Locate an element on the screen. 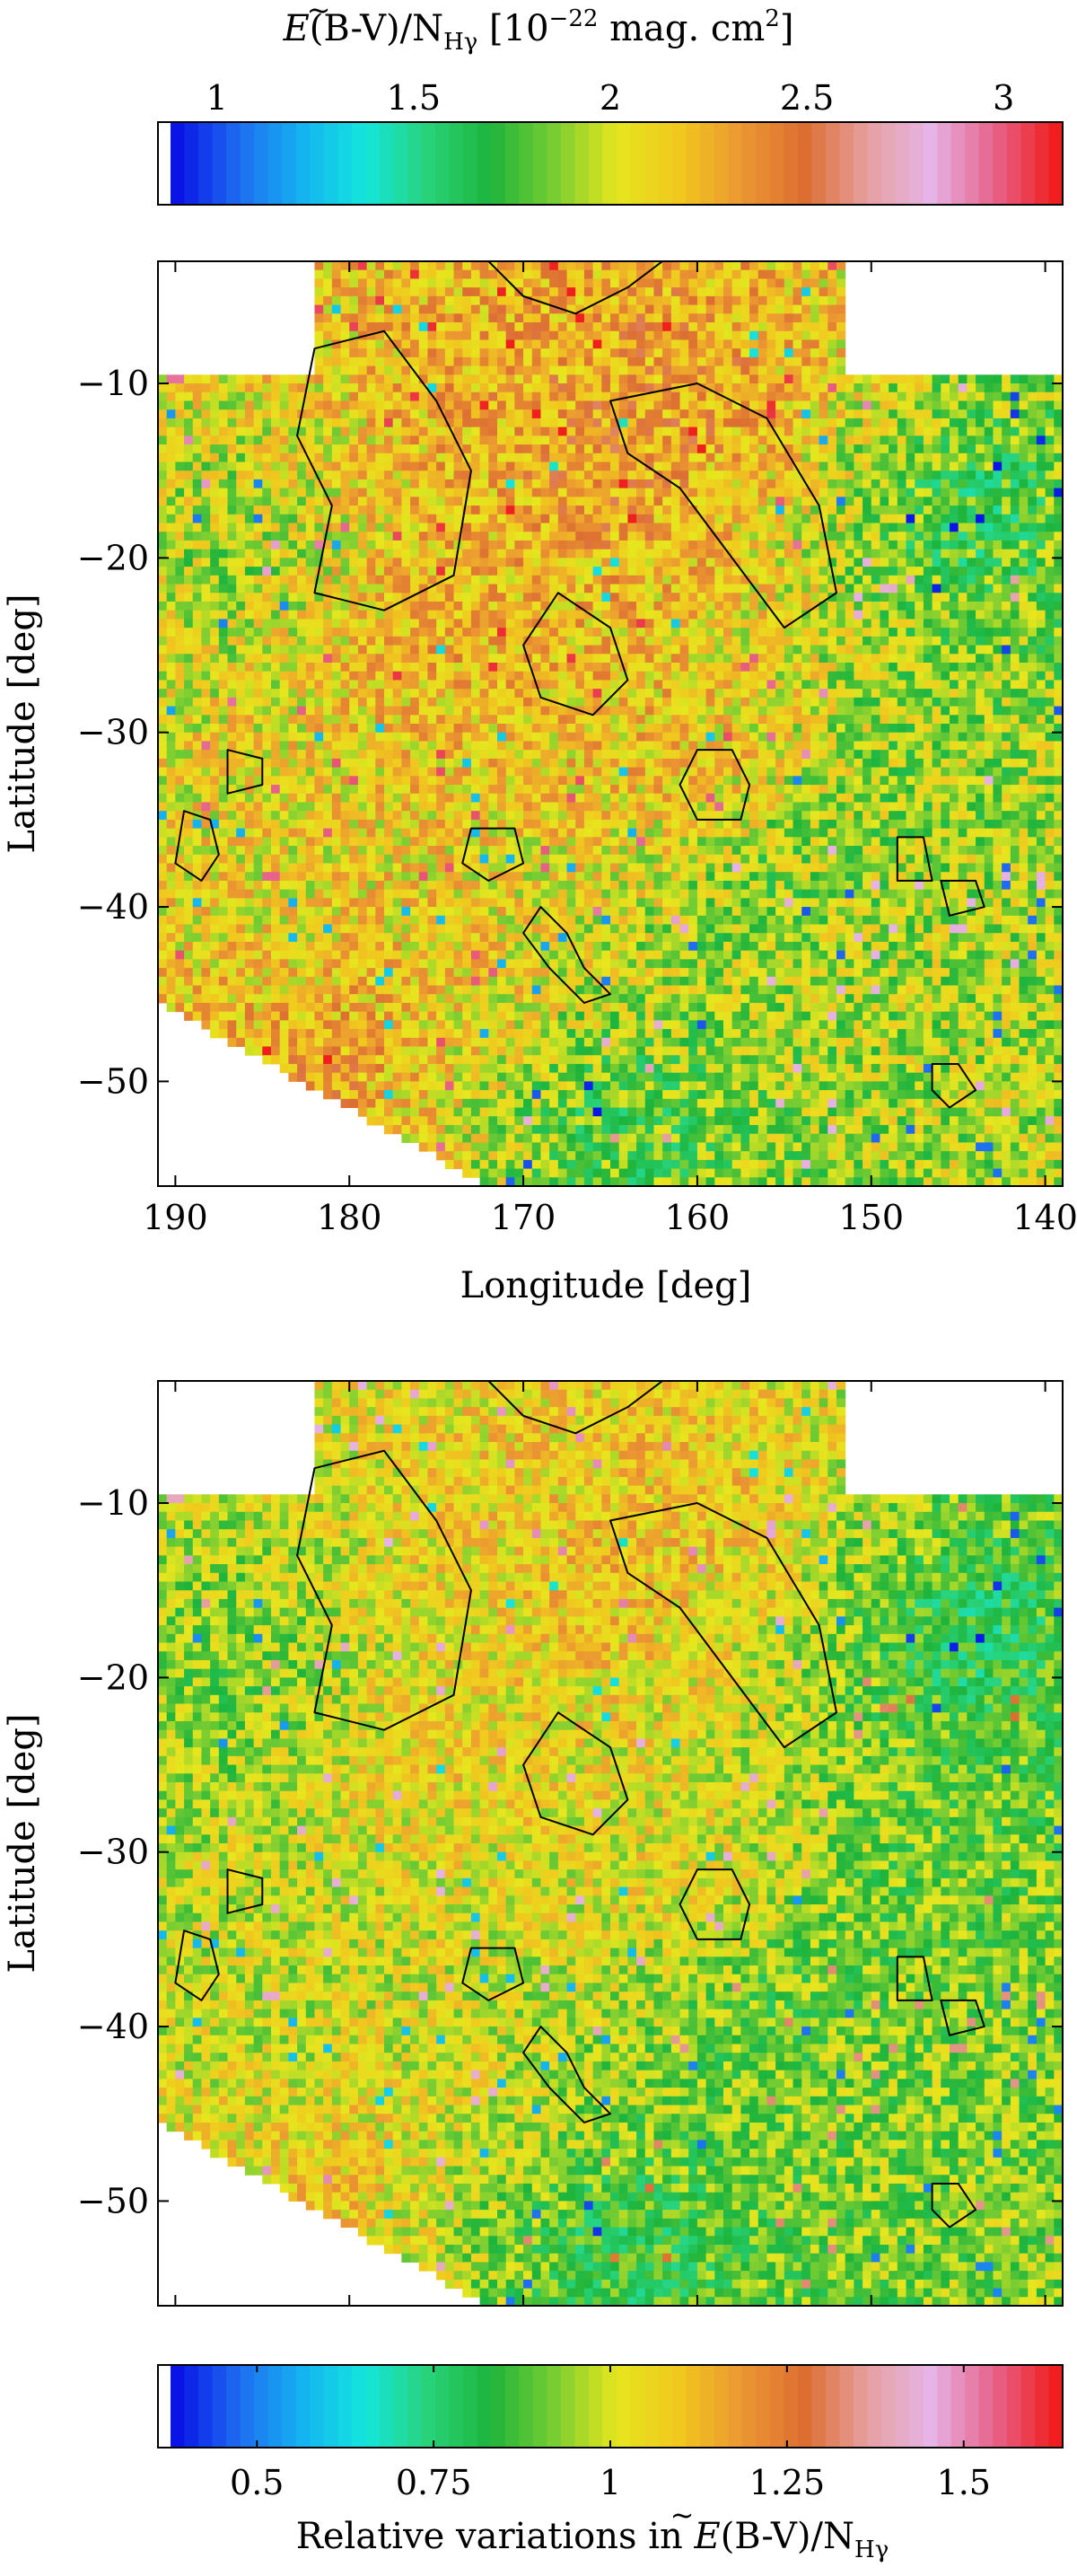  top-colorbar-title-units: [10 is located at coordinates (512, 28).